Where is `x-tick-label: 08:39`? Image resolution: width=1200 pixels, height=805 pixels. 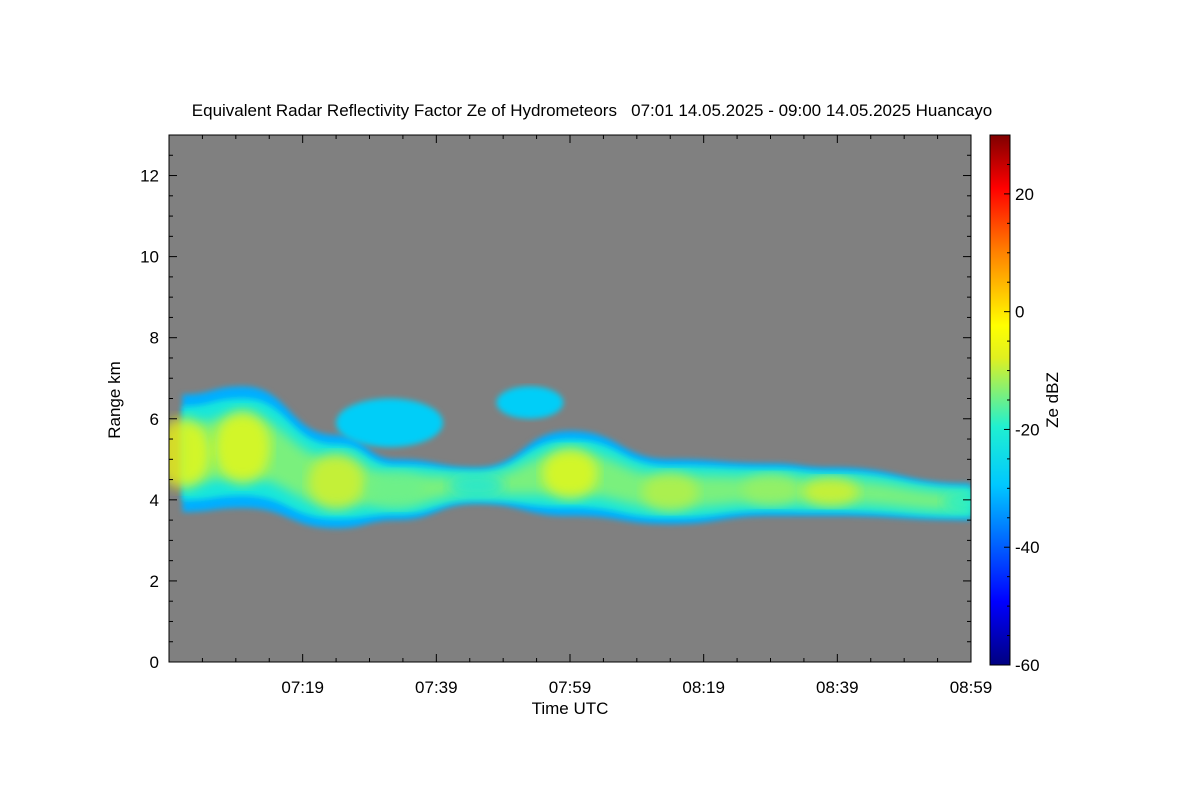
x-tick-label: 08:39 is located at coordinates (837, 687).